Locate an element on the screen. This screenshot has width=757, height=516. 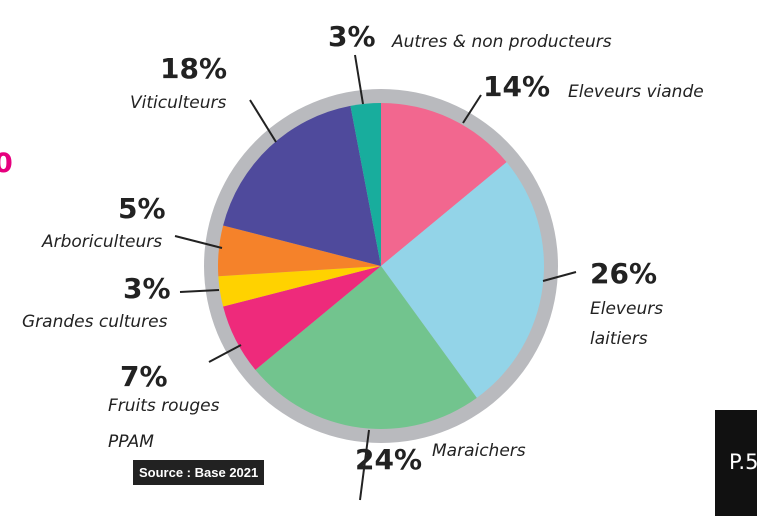
category-label: Eleveurs viande is located at coordinates (636, 92).